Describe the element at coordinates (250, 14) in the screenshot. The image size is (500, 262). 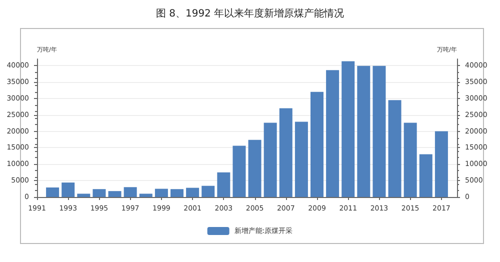
I see `chart-title: 图 8、1992 年以来年度新增原煤产能情况` at that location.